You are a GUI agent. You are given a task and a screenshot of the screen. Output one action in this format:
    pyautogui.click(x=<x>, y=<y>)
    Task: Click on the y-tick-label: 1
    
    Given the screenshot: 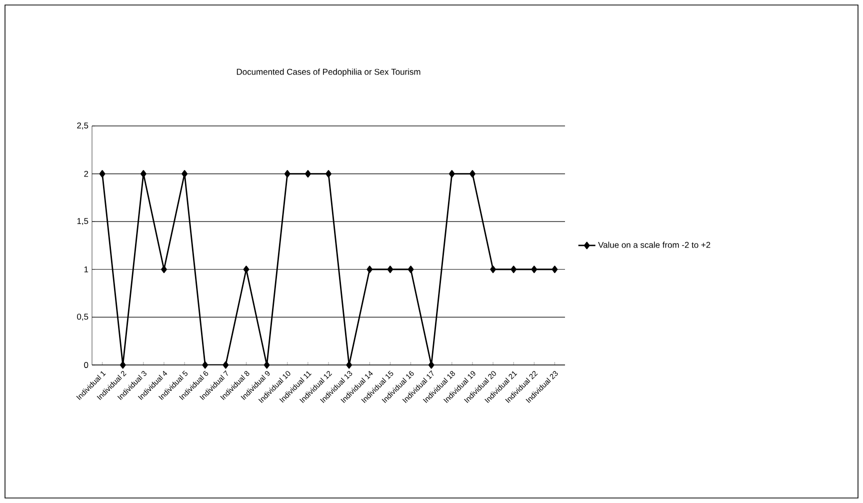 What is the action you would take?
    pyautogui.click(x=86, y=269)
    